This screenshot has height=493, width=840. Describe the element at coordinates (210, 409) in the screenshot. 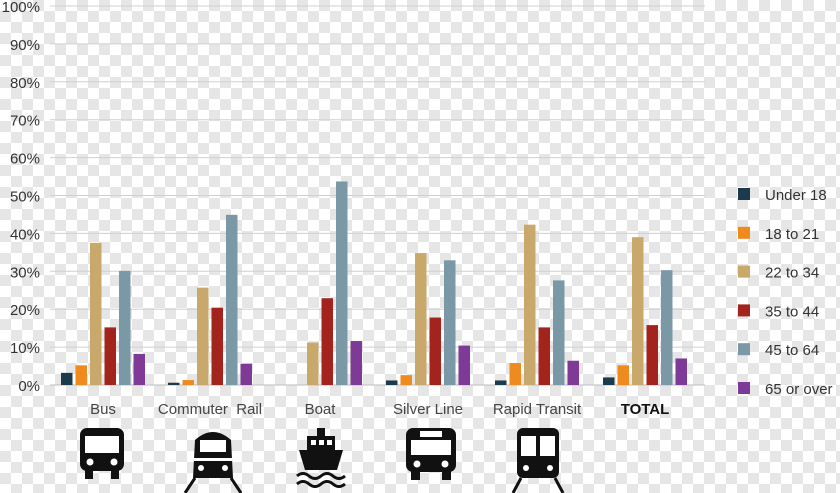

I see `category-label: Commuter Rail` at that location.